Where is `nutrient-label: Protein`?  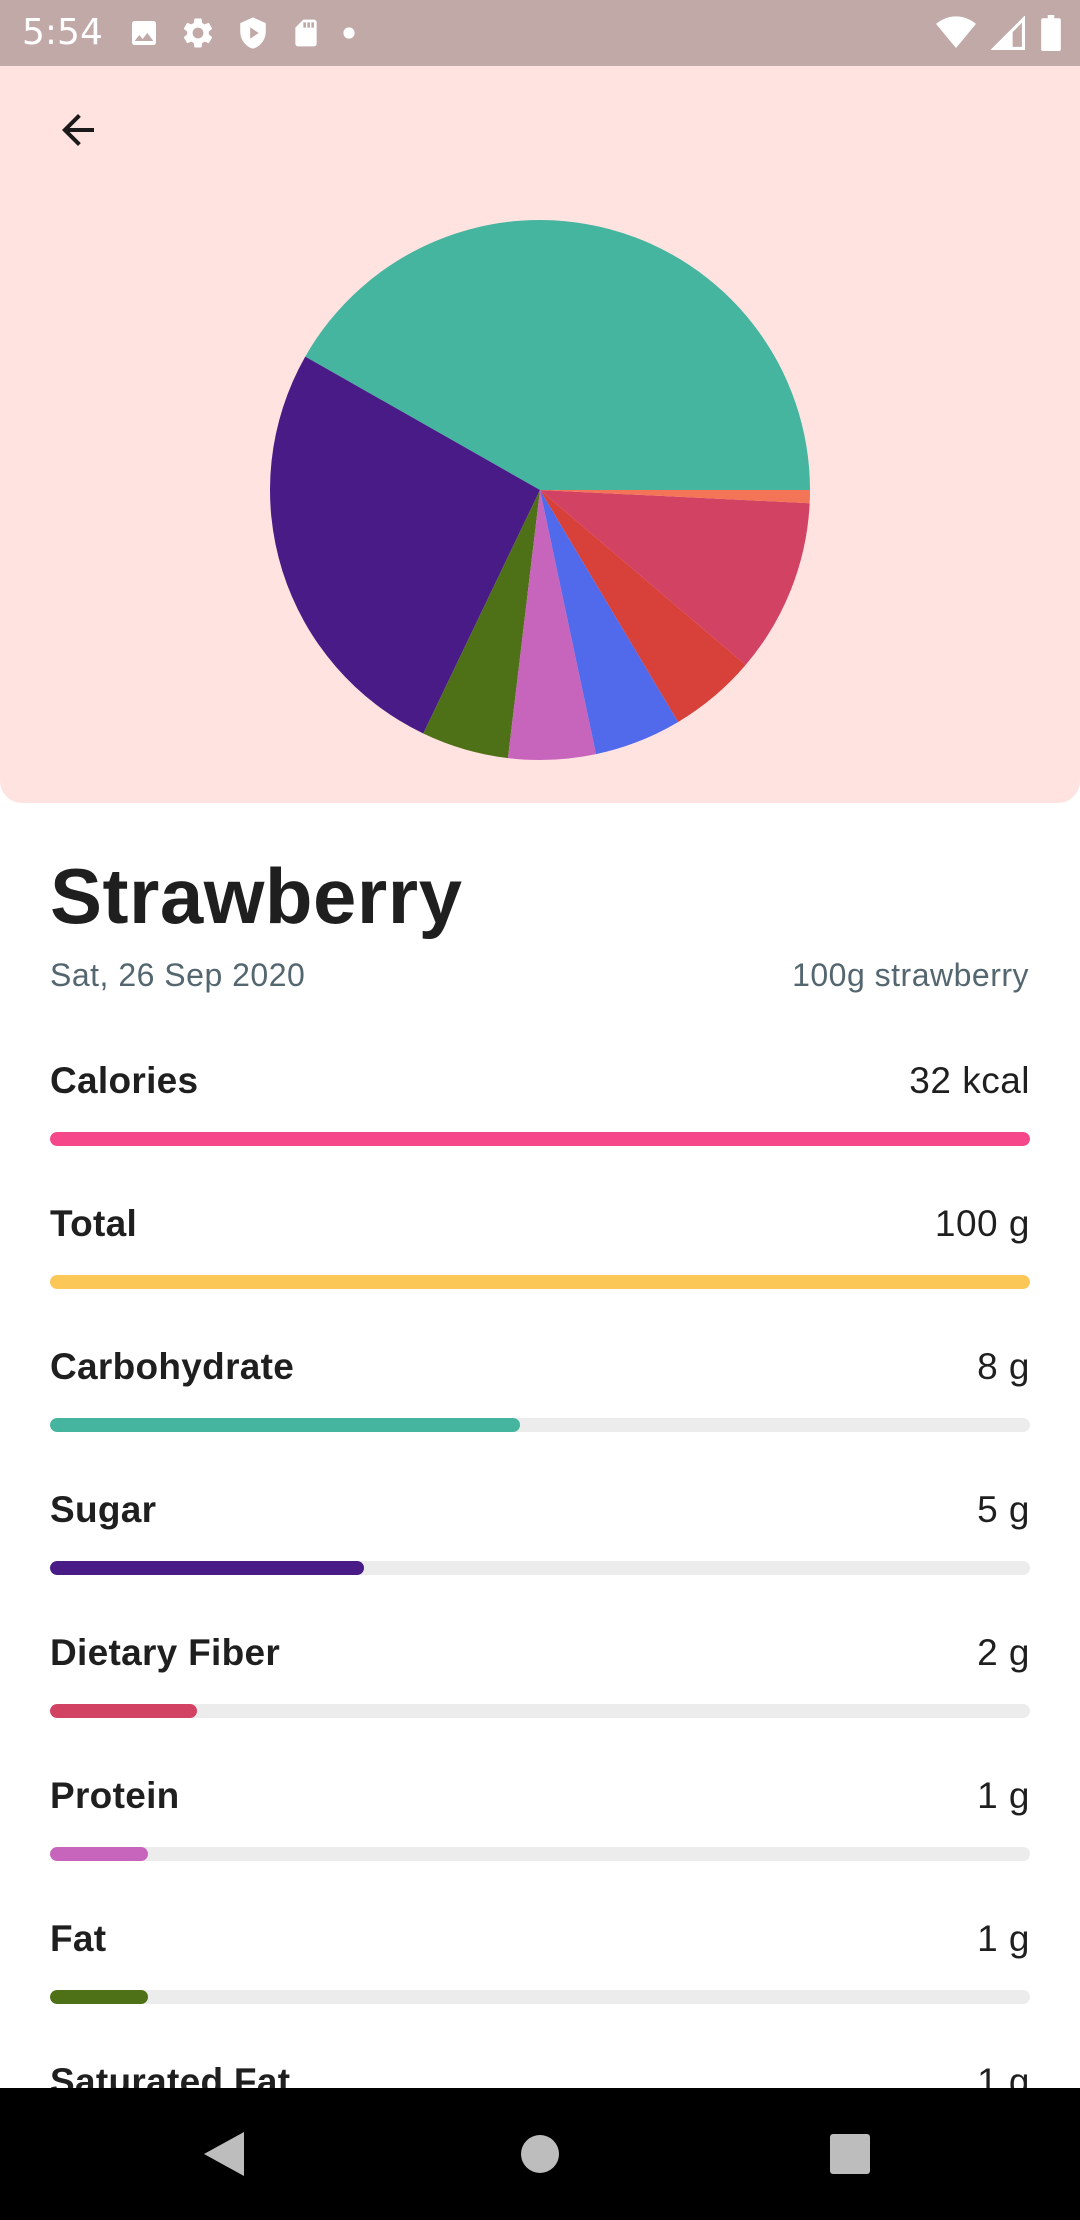
nutrient-label: Protein is located at coordinates (115, 1795).